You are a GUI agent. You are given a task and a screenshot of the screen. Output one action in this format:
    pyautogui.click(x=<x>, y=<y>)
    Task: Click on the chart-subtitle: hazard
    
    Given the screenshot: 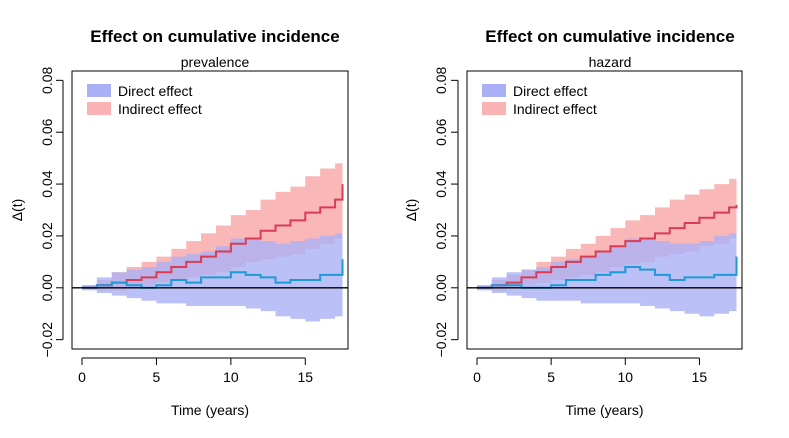 What is the action you would take?
    pyautogui.click(x=610, y=62)
    